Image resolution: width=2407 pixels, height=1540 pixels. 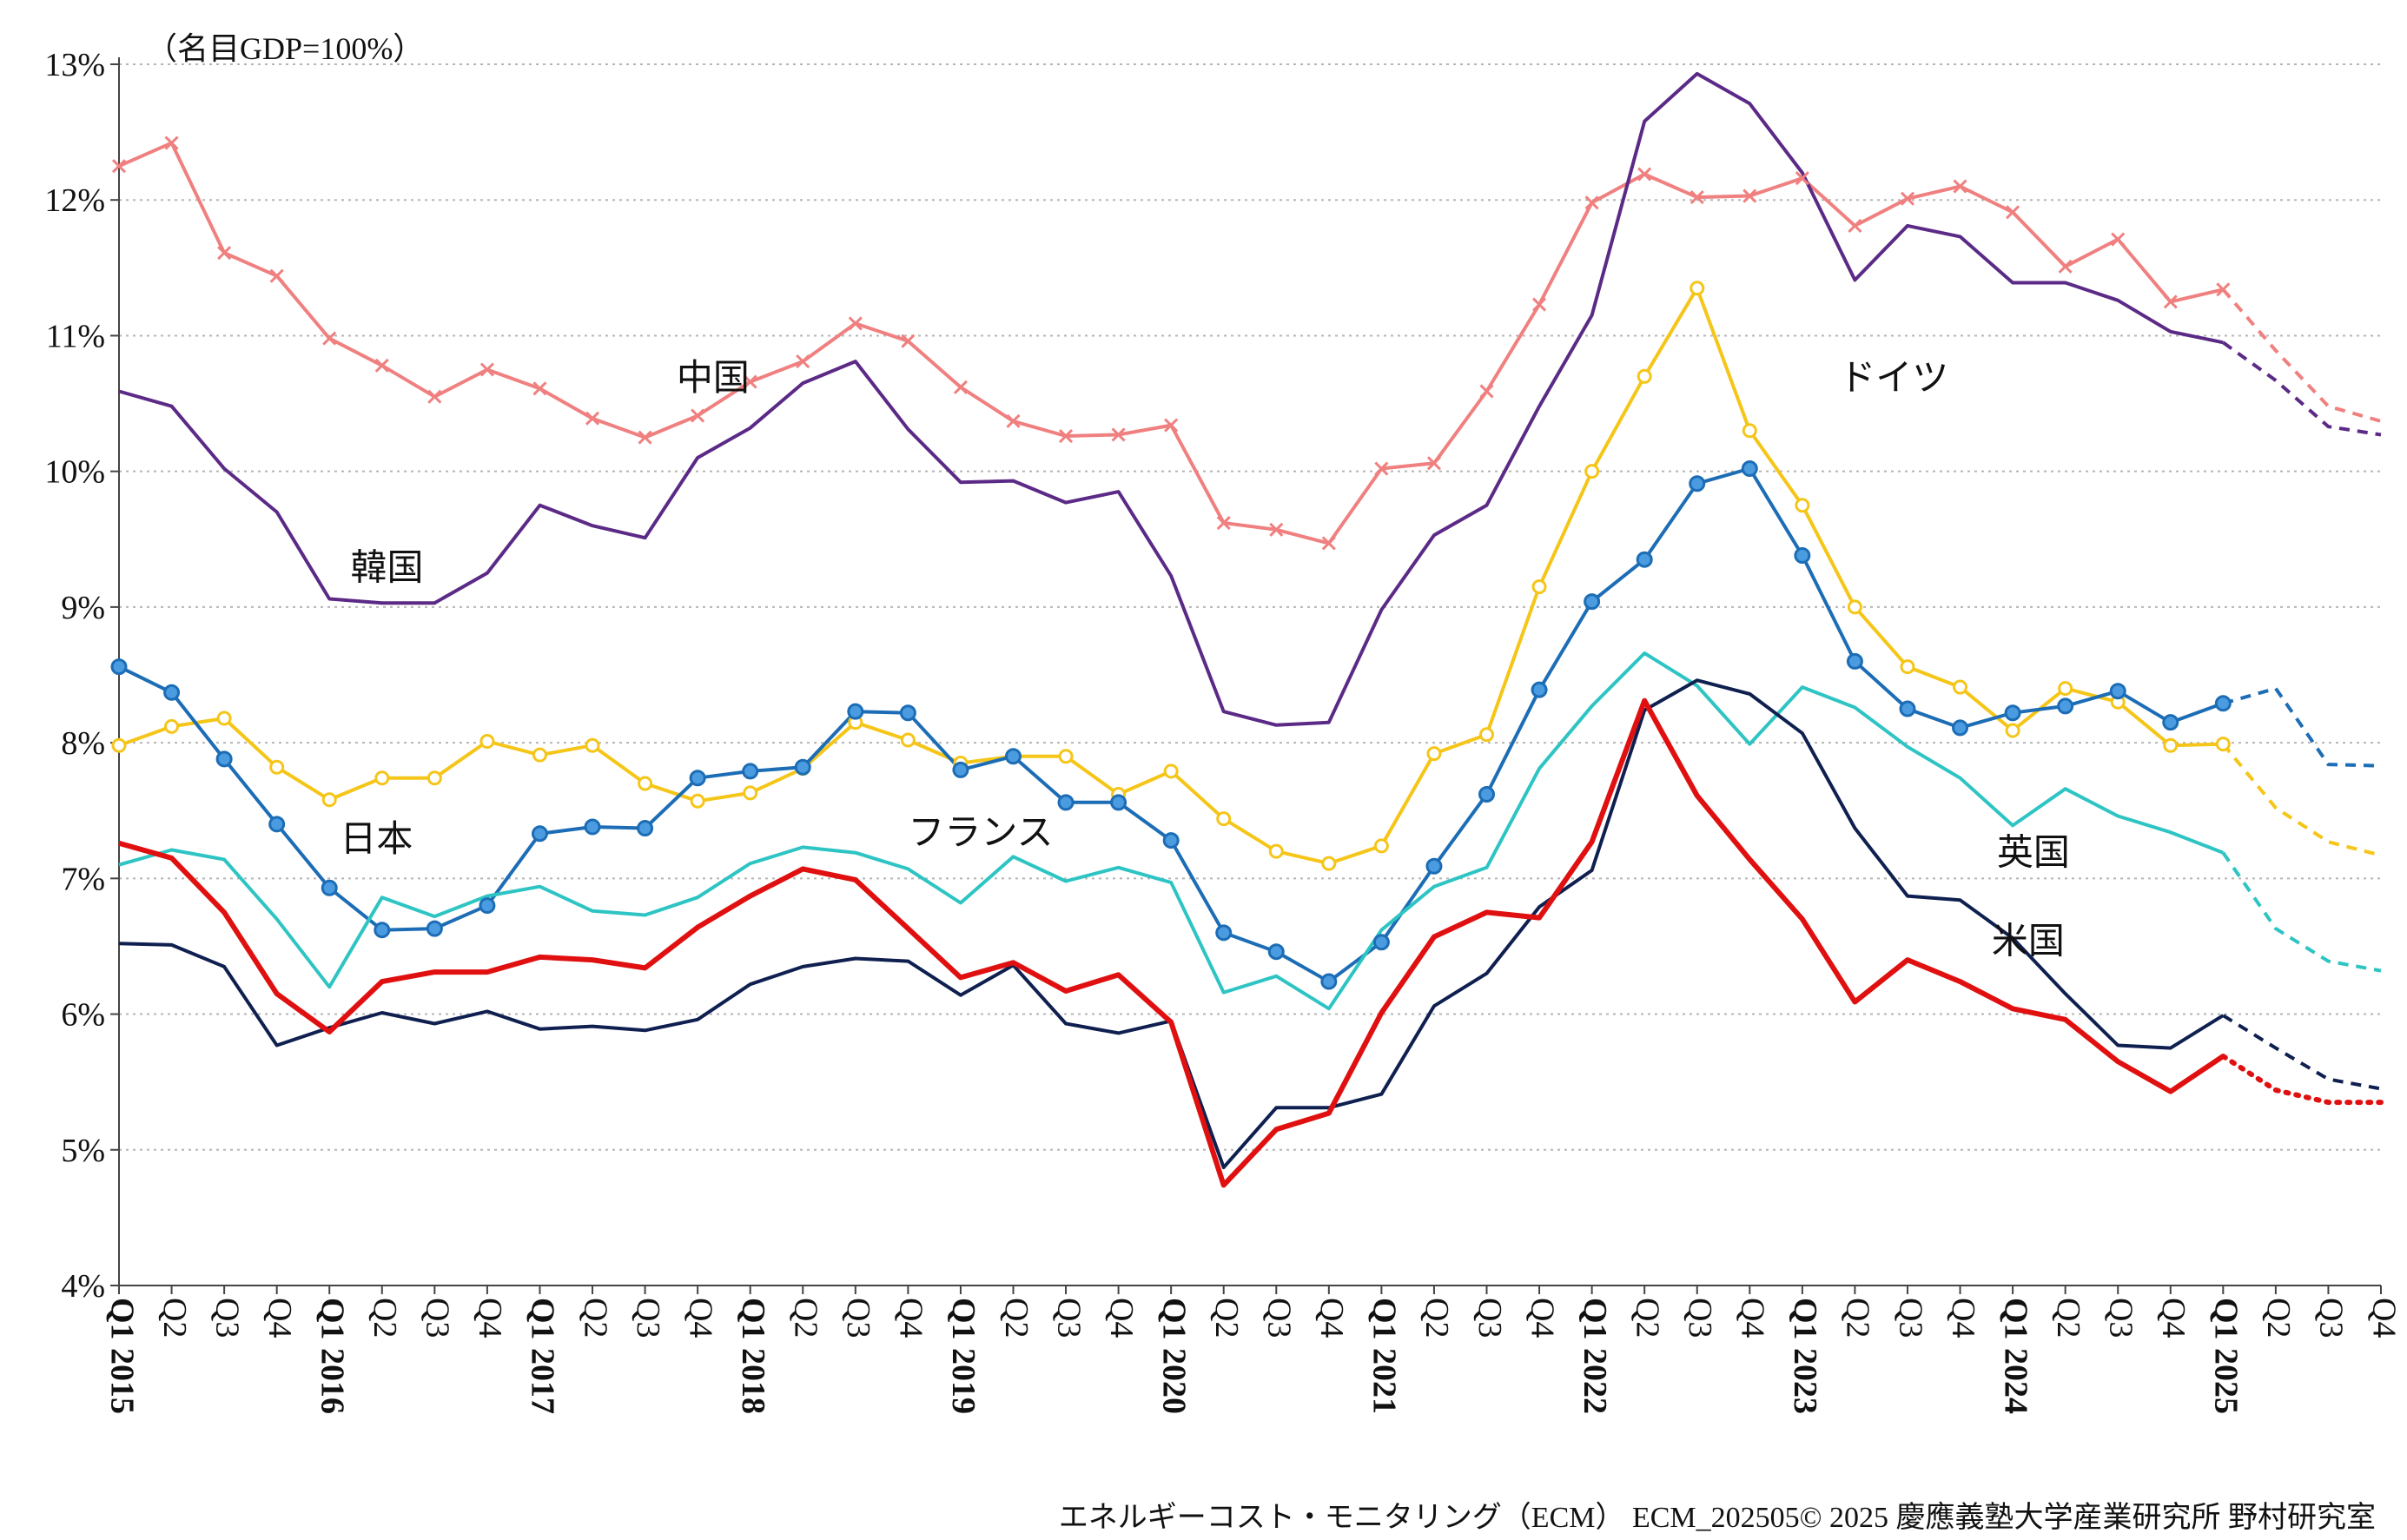 What do you see at coordinates (83, 1151) in the screenshot?
I see `y-tick-label: 5%` at bounding box center [83, 1151].